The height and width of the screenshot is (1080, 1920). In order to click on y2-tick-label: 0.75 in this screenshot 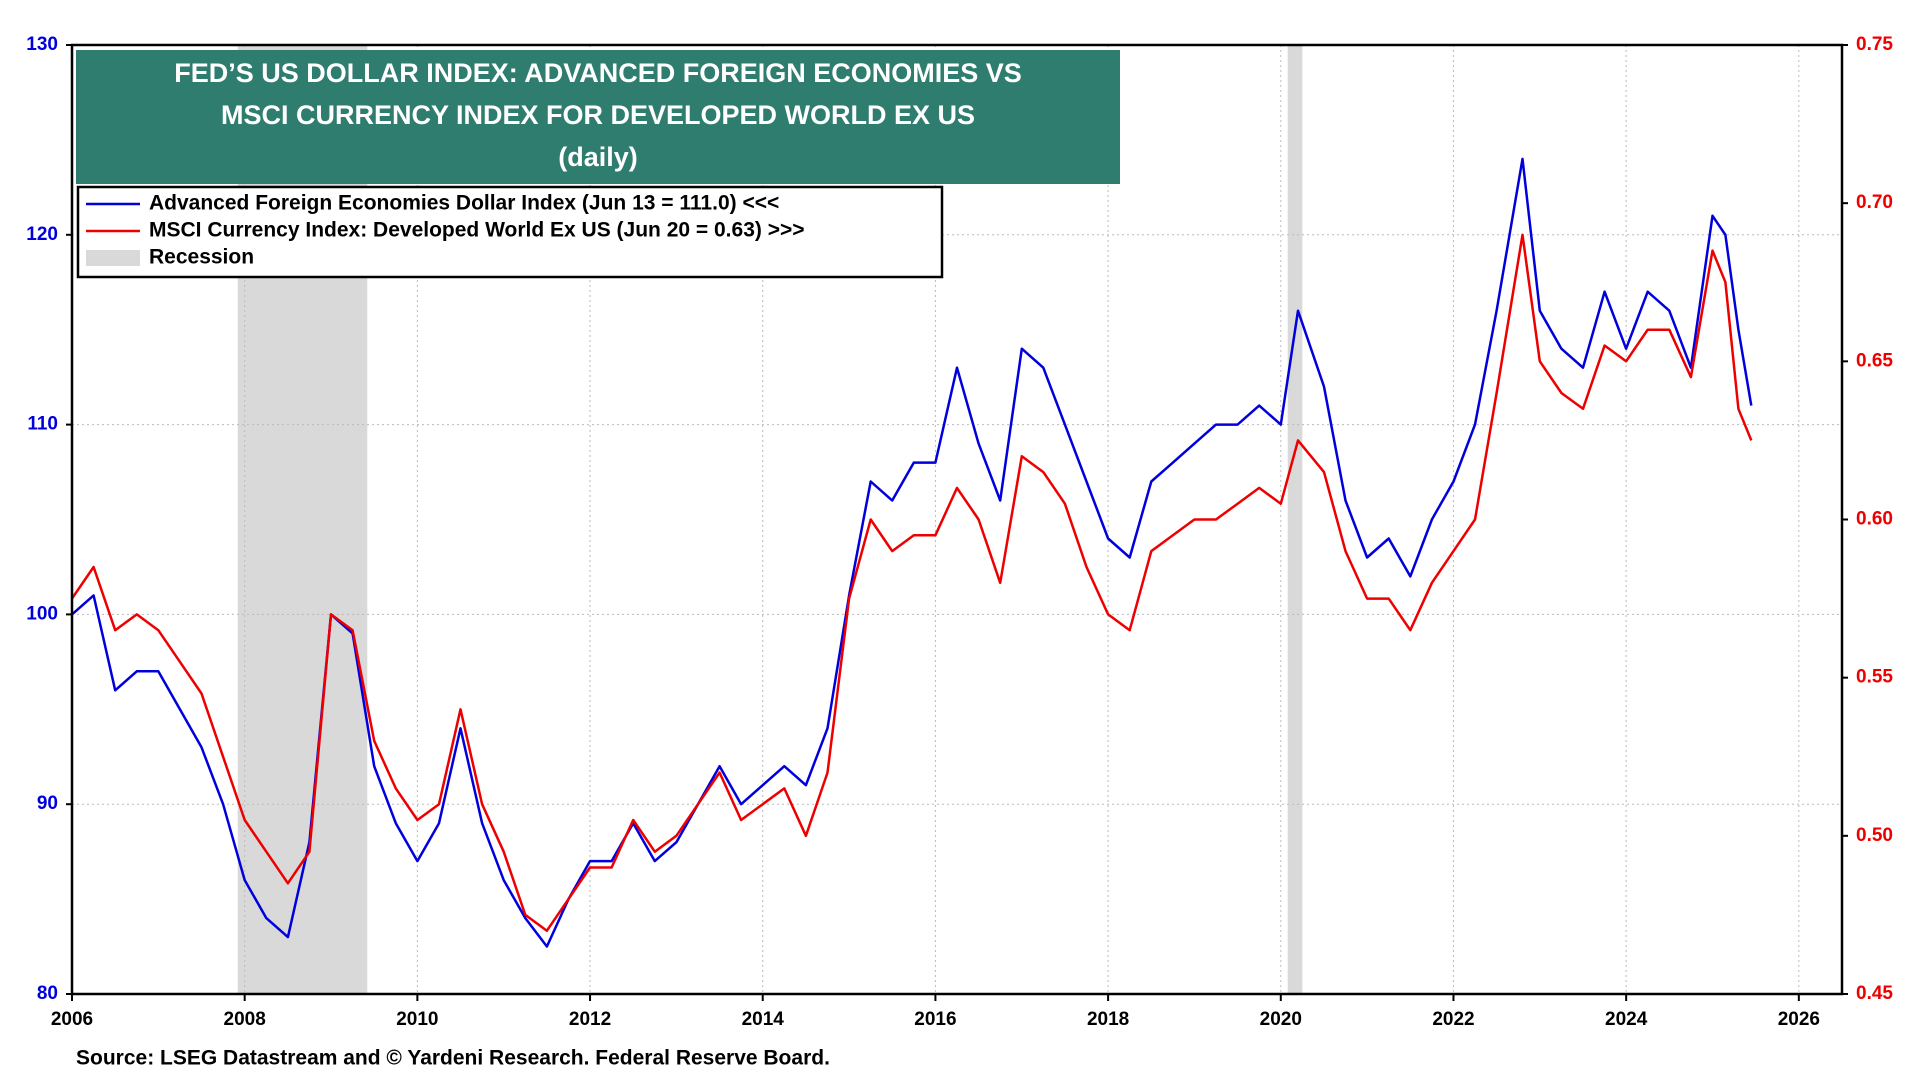, I will do `click(1874, 44)`.